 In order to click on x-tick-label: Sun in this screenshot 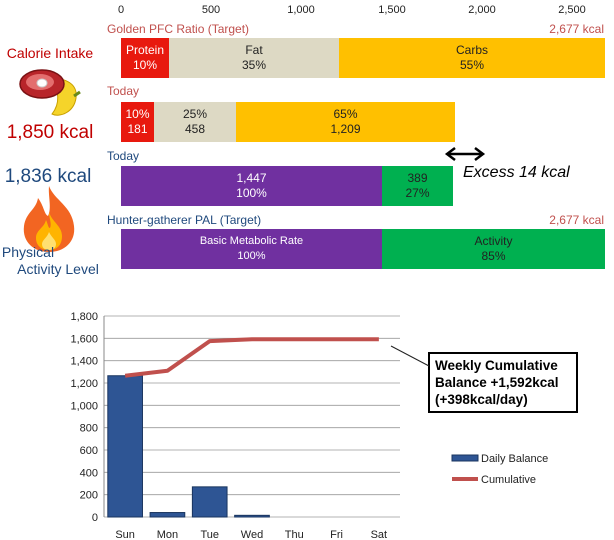, I will do `click(125, 534)`.